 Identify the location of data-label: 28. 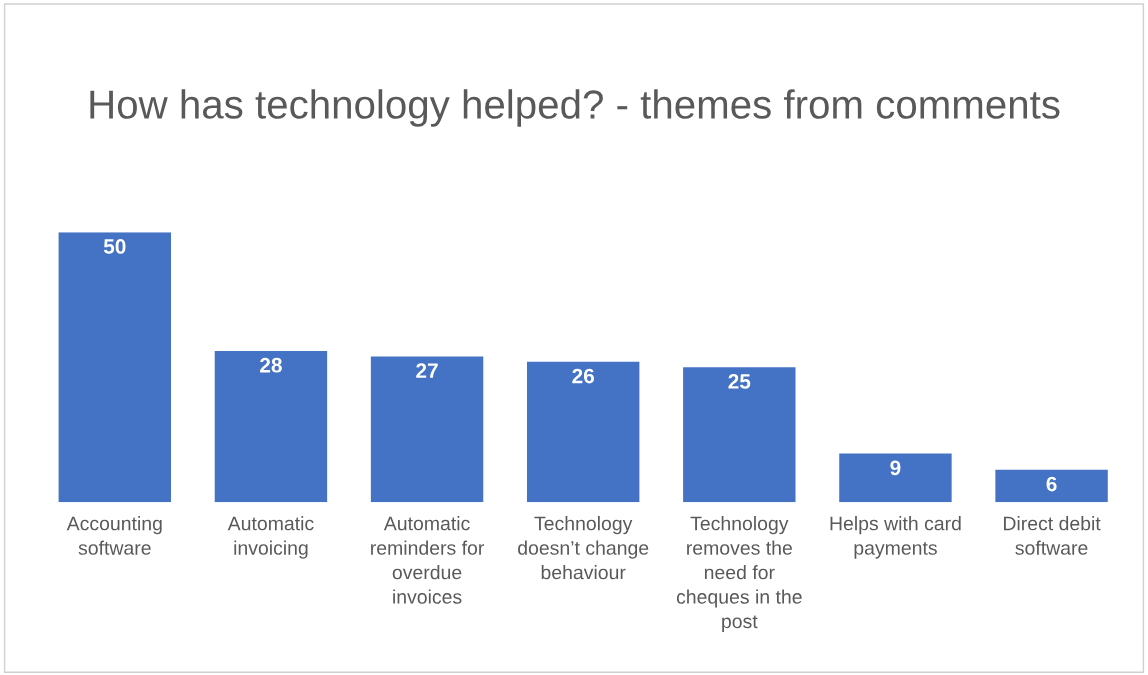
(271, 365).